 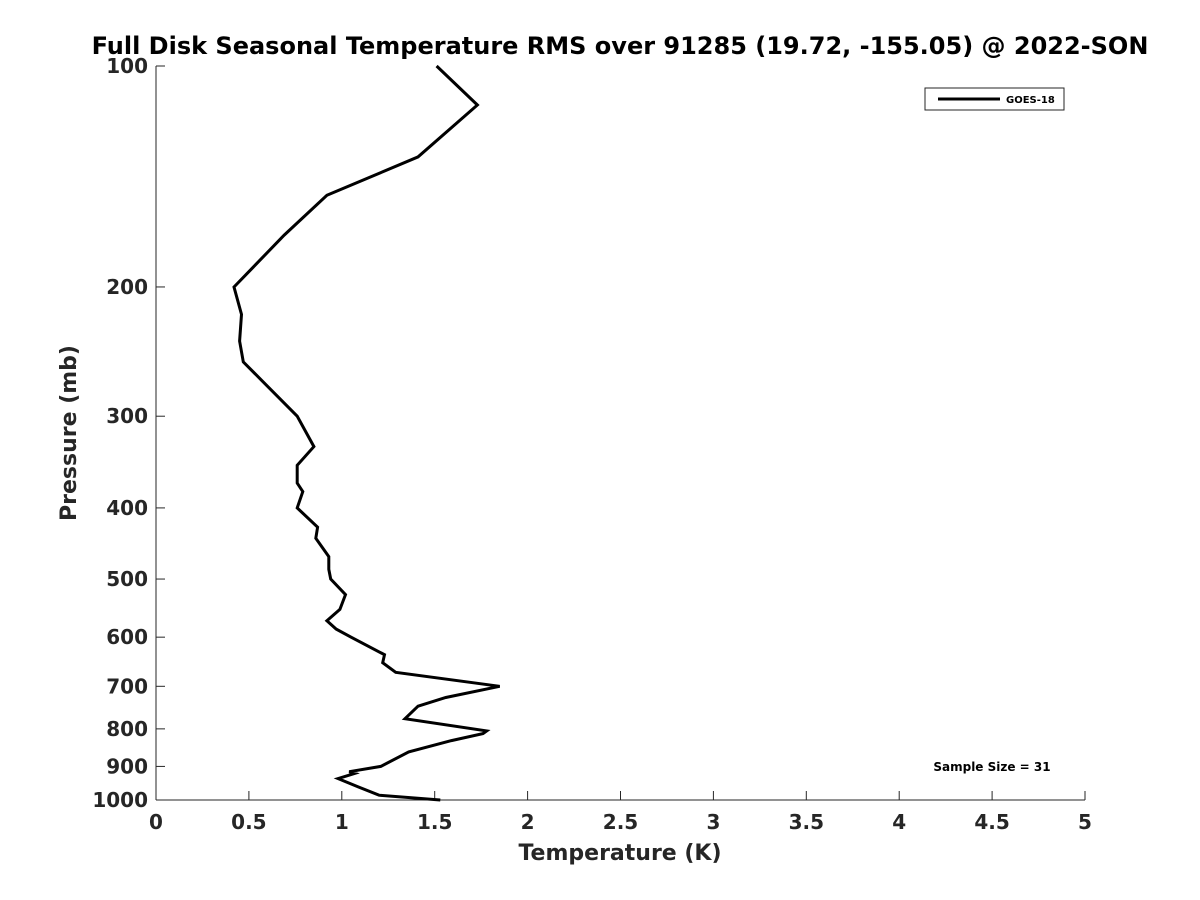 I want to click on x-tick-label: 3.5, so click(x=806, y=822).